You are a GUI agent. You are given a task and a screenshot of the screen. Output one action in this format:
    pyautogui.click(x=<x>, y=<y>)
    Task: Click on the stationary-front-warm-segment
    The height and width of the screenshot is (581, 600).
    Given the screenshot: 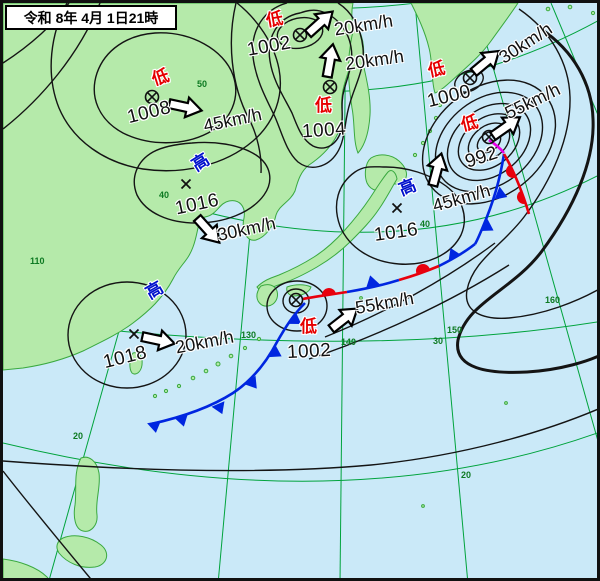 What is the action you would take?
    pyautogui.click(x=419, y=273)
    